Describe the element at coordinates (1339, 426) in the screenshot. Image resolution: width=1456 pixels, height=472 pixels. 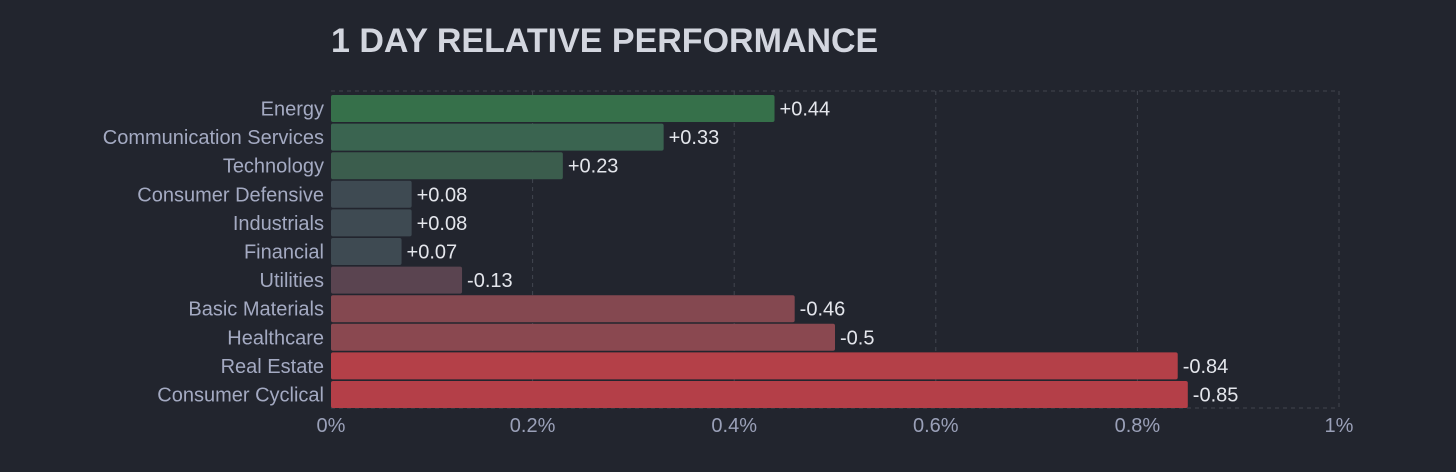
I see `x-tick-label: 1%` at that location.